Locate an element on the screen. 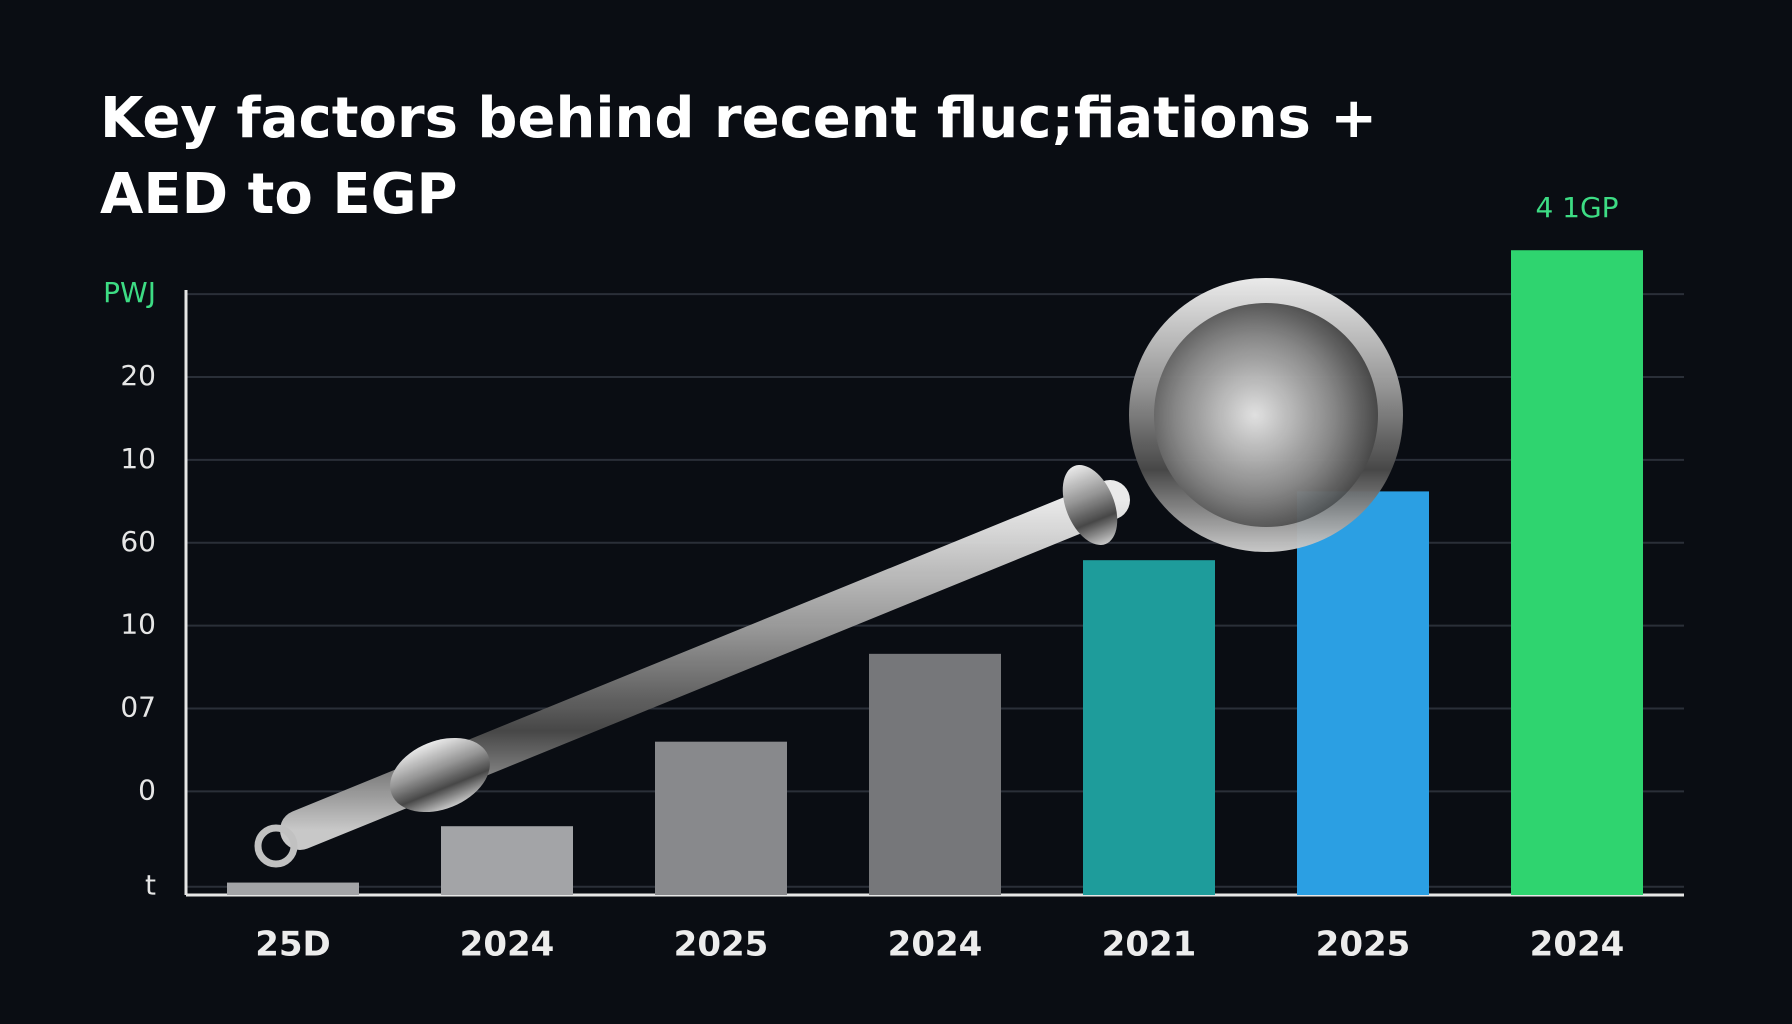 This screenshot has height=1024, width=1792. y-tick-label: 0 is located at coordinates (147, 789).